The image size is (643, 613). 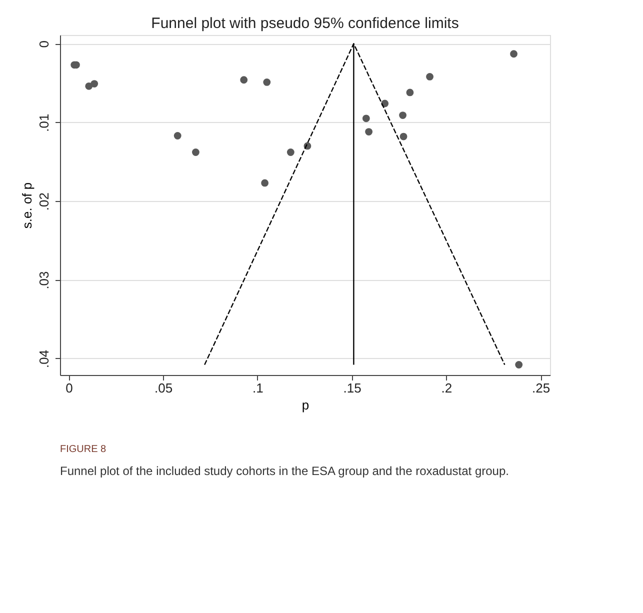 I want to click on y-tick-label: .03, so click(x=44, y=280).